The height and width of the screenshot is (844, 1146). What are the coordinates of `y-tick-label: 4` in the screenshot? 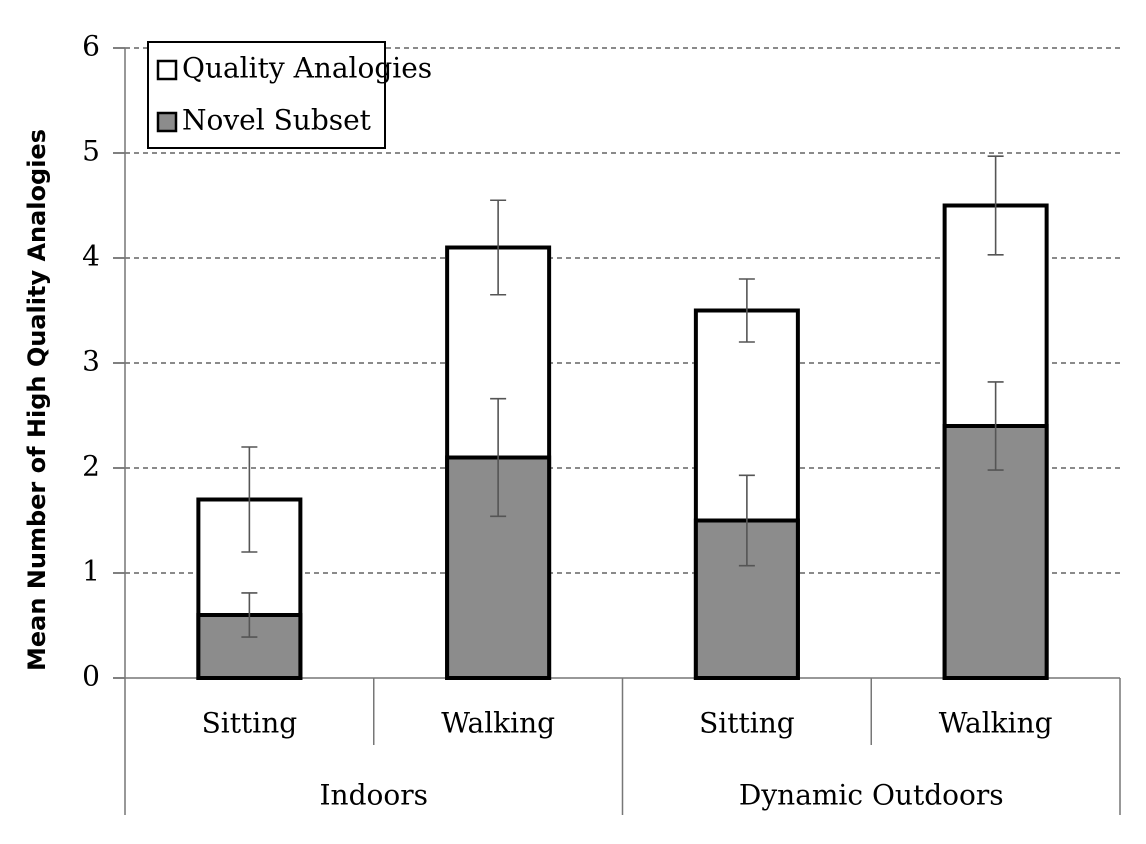 It's located at (91, 256).